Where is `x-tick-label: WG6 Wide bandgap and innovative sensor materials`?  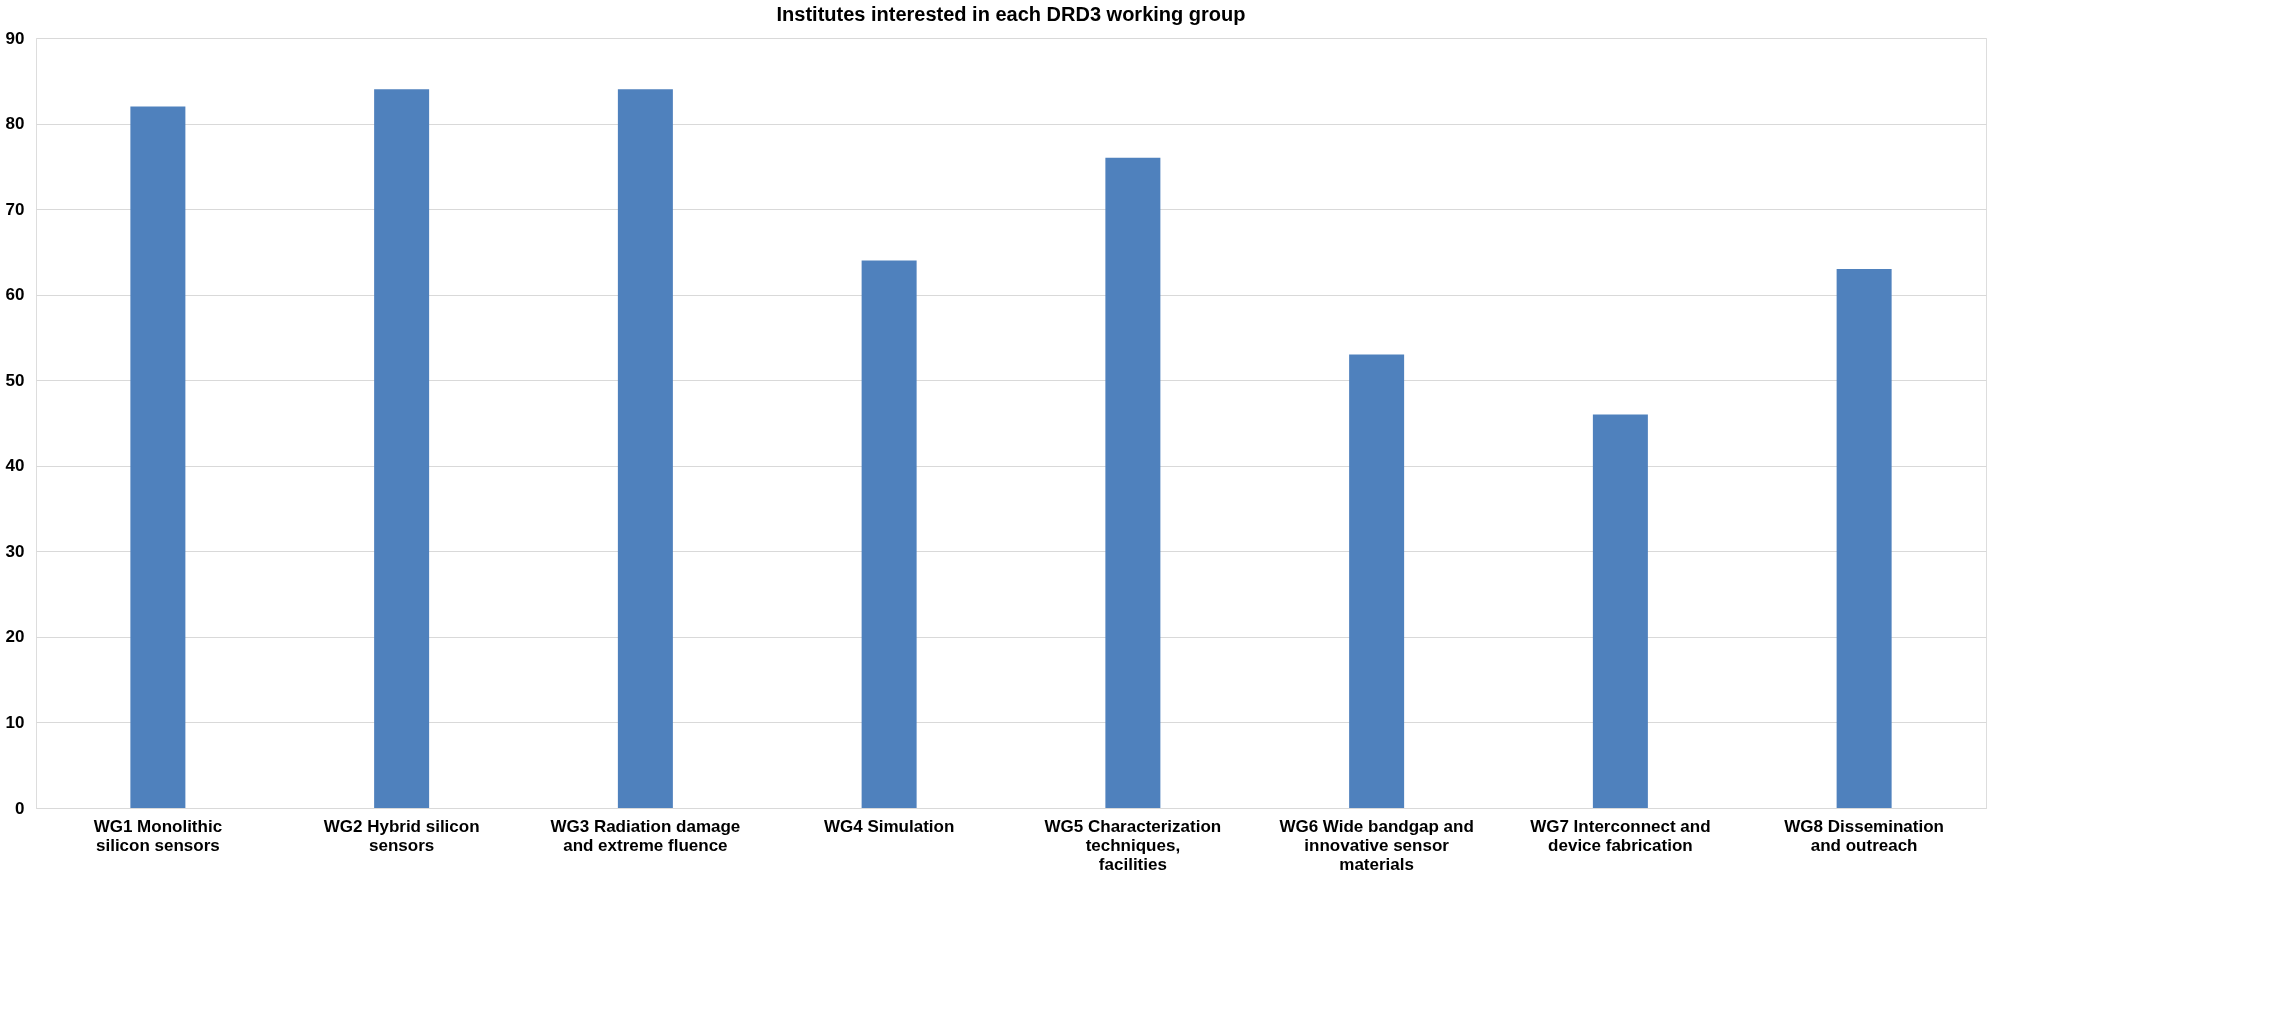
x-tick-label: WG6 Wide bandgap and innovative sensor materials is located at coordinates (1376, 845).